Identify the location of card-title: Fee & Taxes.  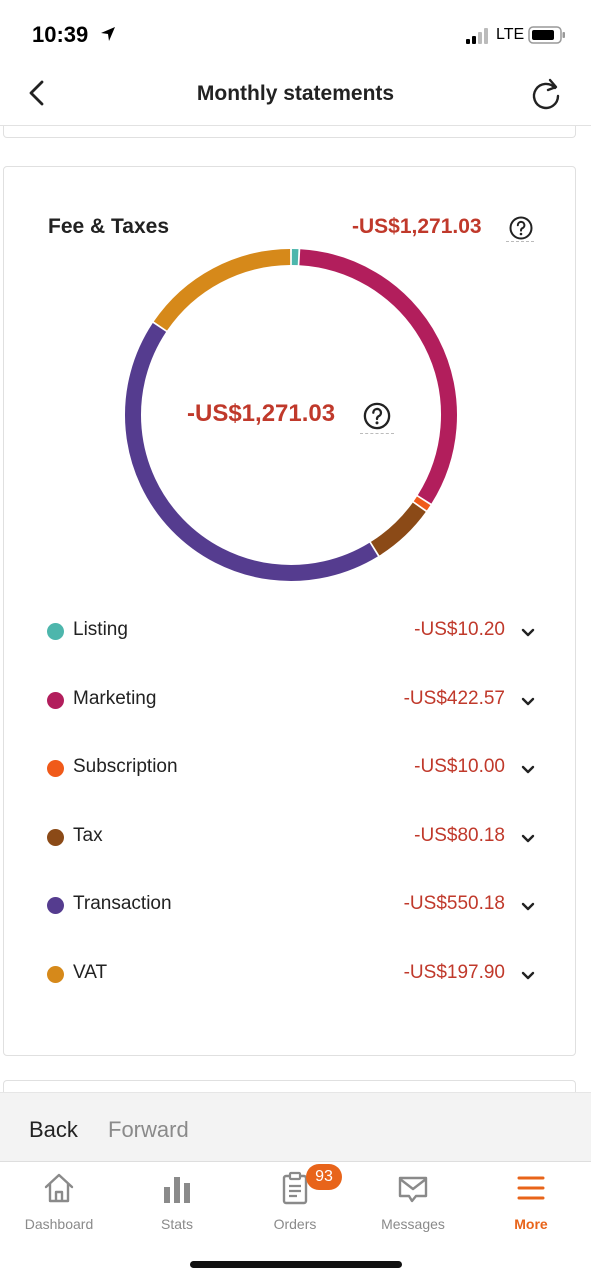
(109, 226).